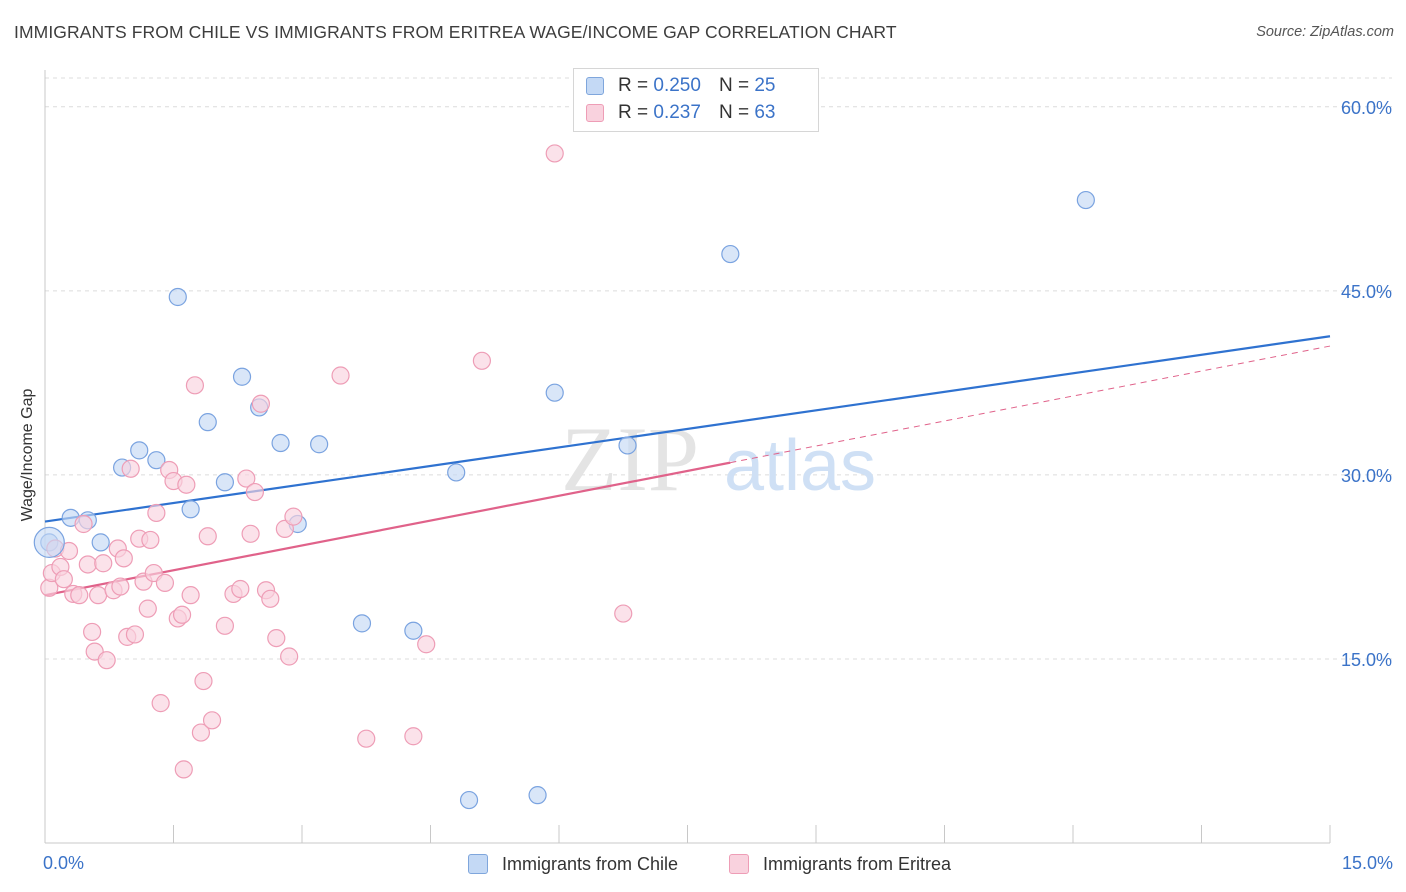 The height and width of the screenshot is (892, 1406). I want to click on trend-extension-eritrea, so click(1030, 404).